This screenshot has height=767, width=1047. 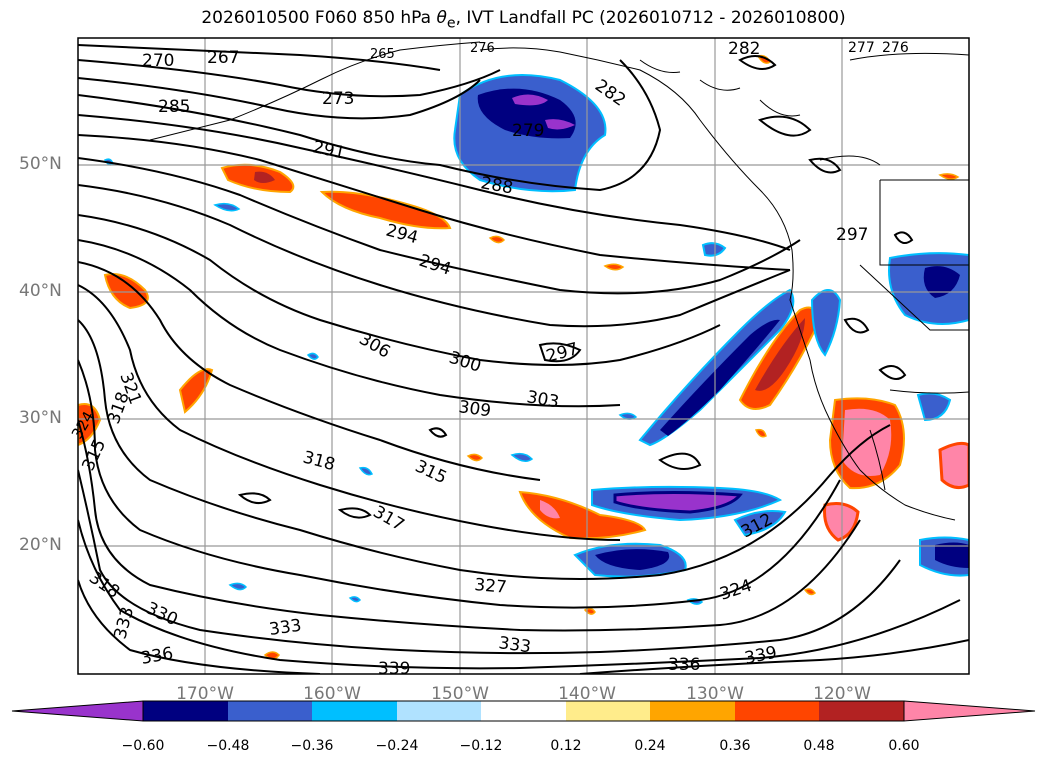 What do you see at coordinates (382, 54) in the screenshot?
I see `contour-label: 265` at bounding box center [382, 54].